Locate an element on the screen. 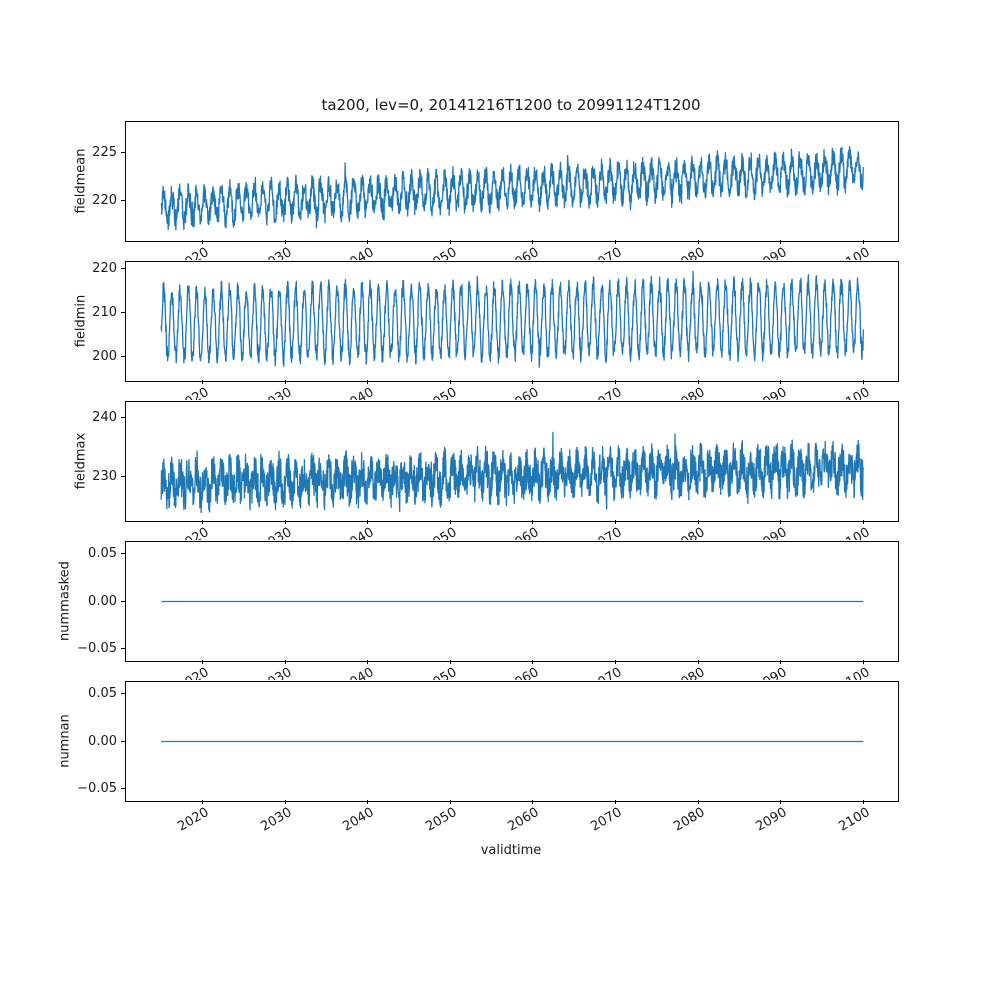 The image size is (1000, 1000). axes-frame-fieldmin is located at coordinates (512, 321).